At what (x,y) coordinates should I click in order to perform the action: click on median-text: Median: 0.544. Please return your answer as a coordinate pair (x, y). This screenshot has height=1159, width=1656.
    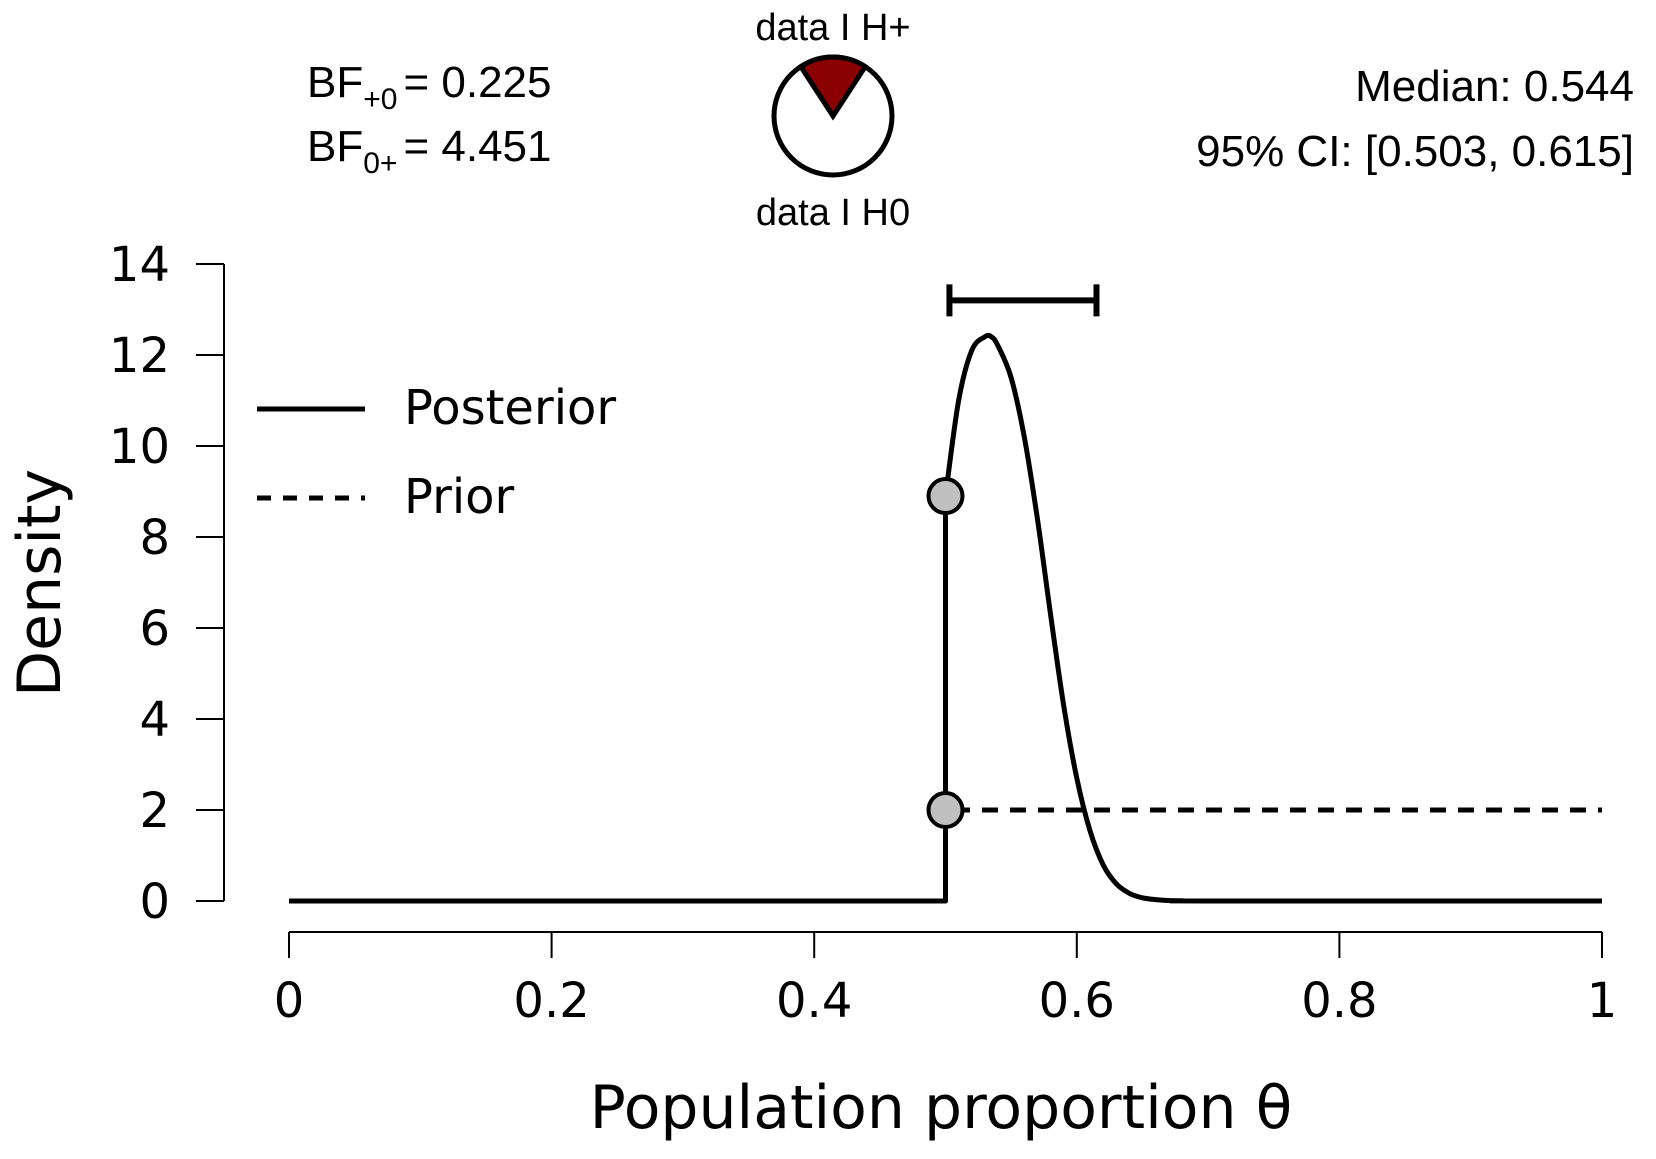
    Looking at the image, I should click on (1494, 86).